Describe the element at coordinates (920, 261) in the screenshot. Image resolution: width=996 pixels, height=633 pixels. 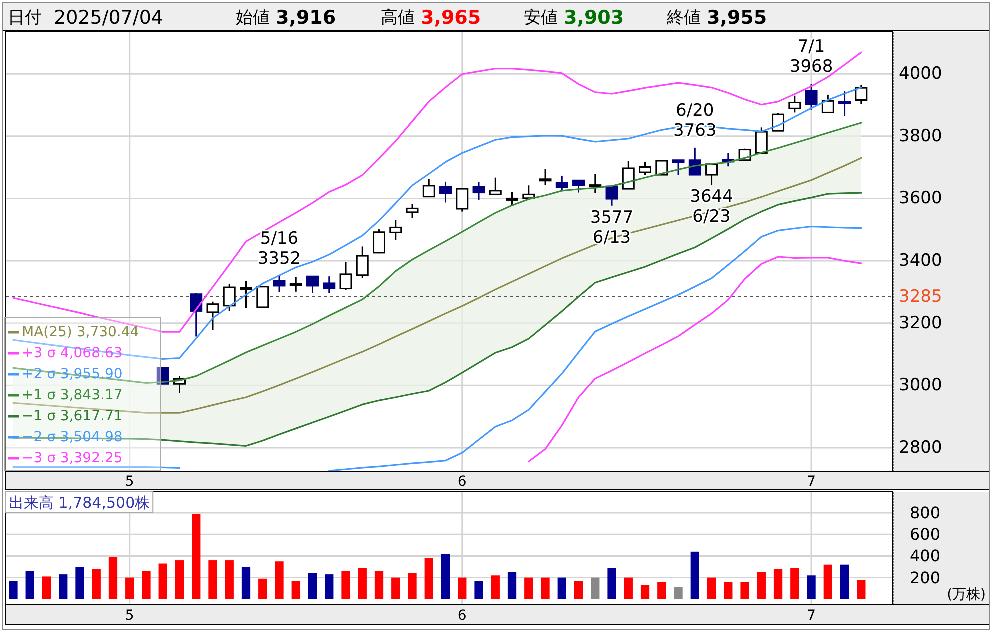
I see `y-tick-label: 3400` at that location.